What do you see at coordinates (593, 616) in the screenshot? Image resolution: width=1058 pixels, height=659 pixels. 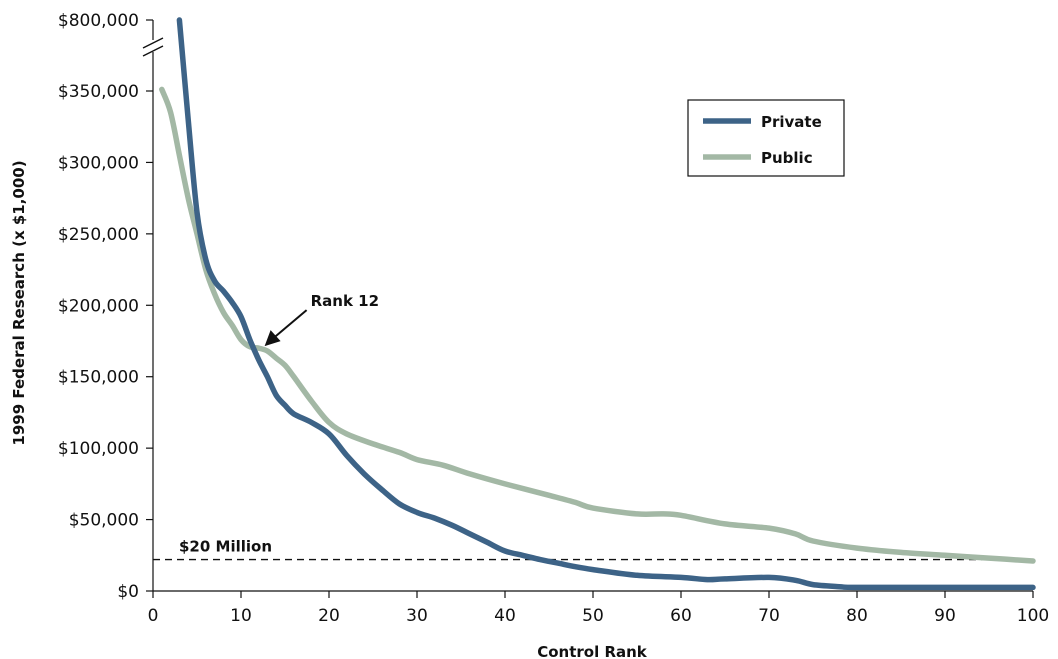 I see `x-tick-label: 50` at bounding box center [593, 616].